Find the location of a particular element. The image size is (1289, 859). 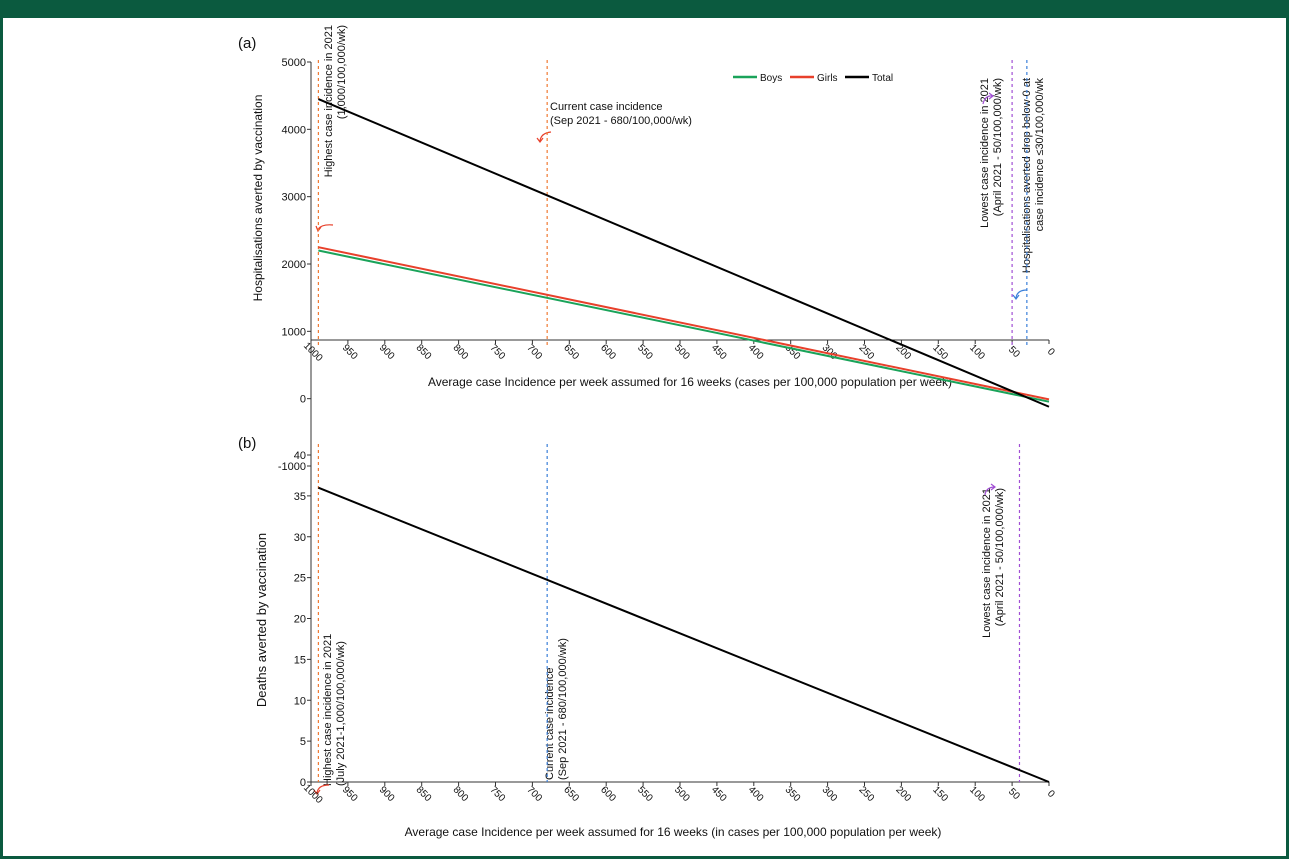

arrowhead-threshold-a is located at coordinates (1016, 297).